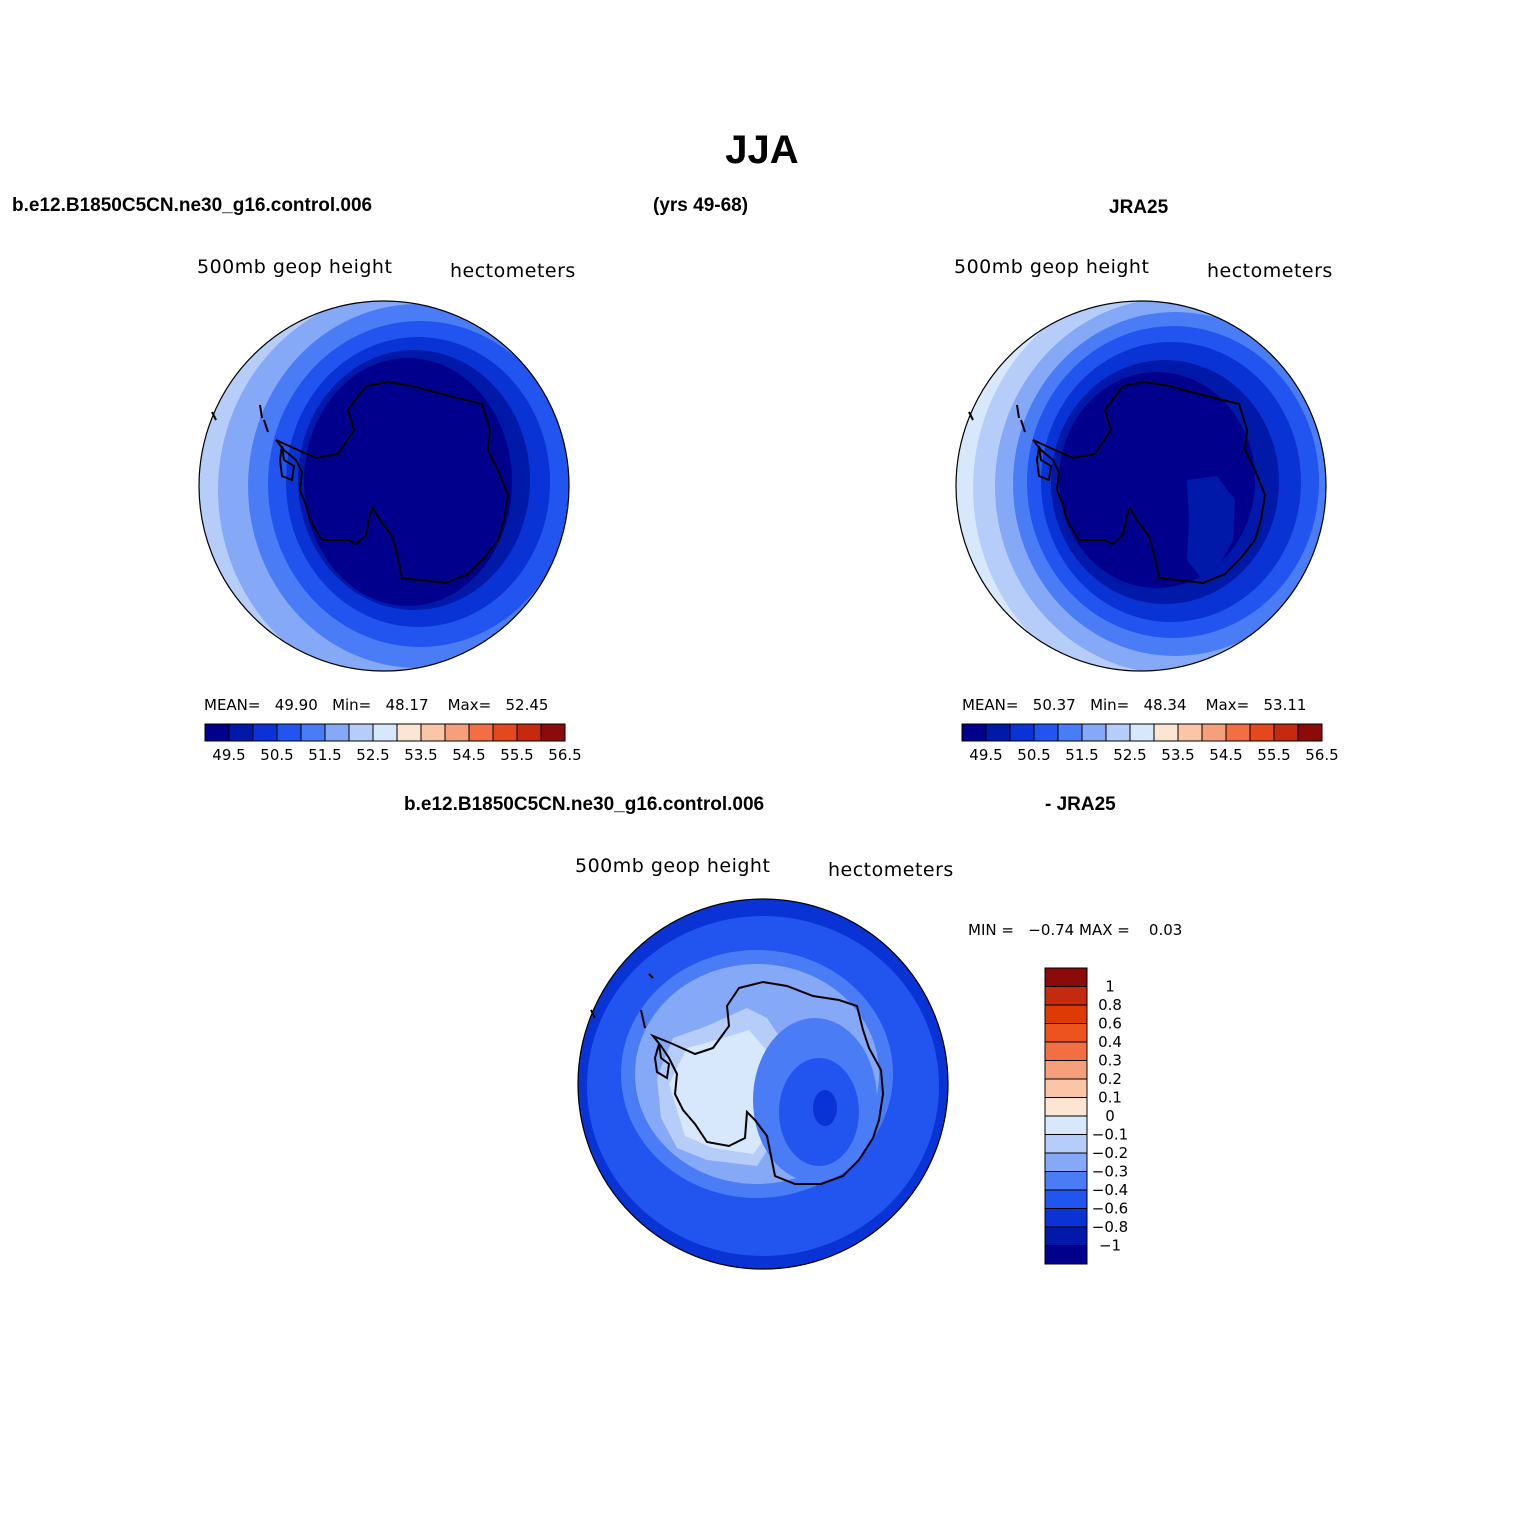 Image resolution: width=1525 pixels, height=1525 pixels. I want to click on ref-map-boundary, so click(1141, 486).